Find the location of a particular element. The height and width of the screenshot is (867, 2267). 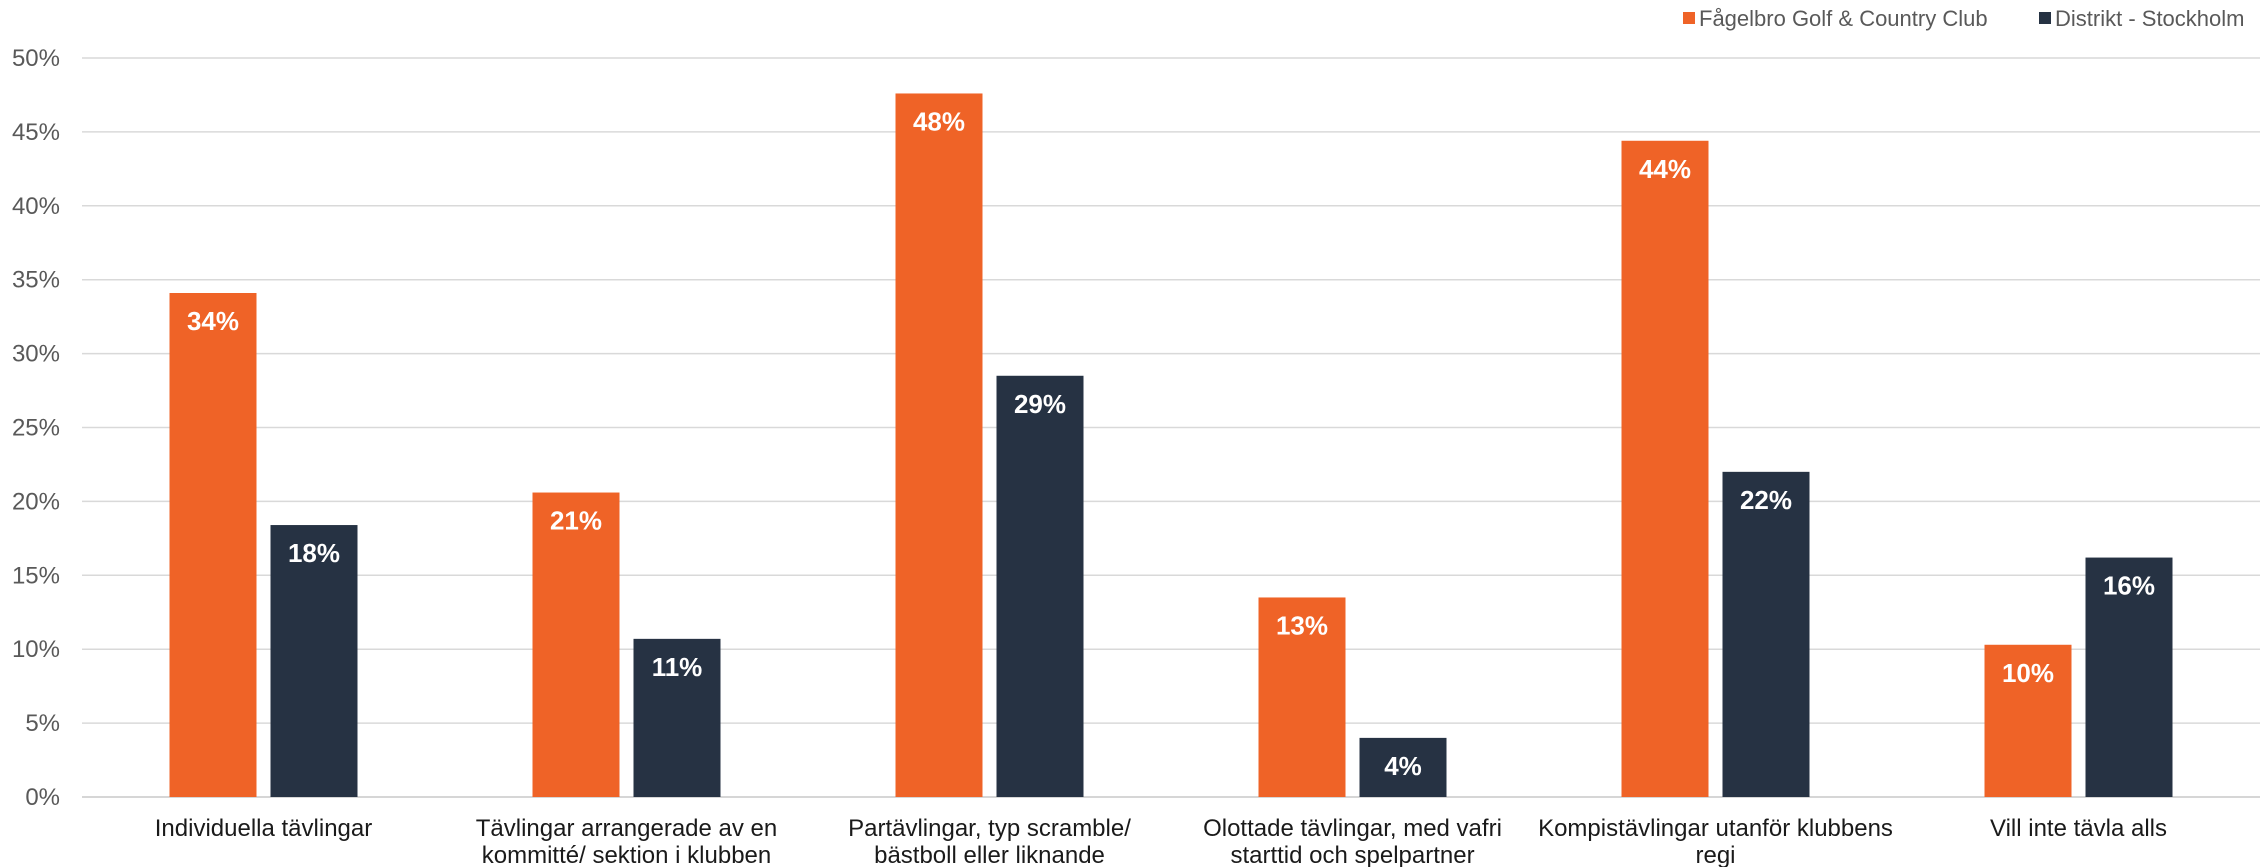

data-label: 18% is located at coordinates (314, 553).